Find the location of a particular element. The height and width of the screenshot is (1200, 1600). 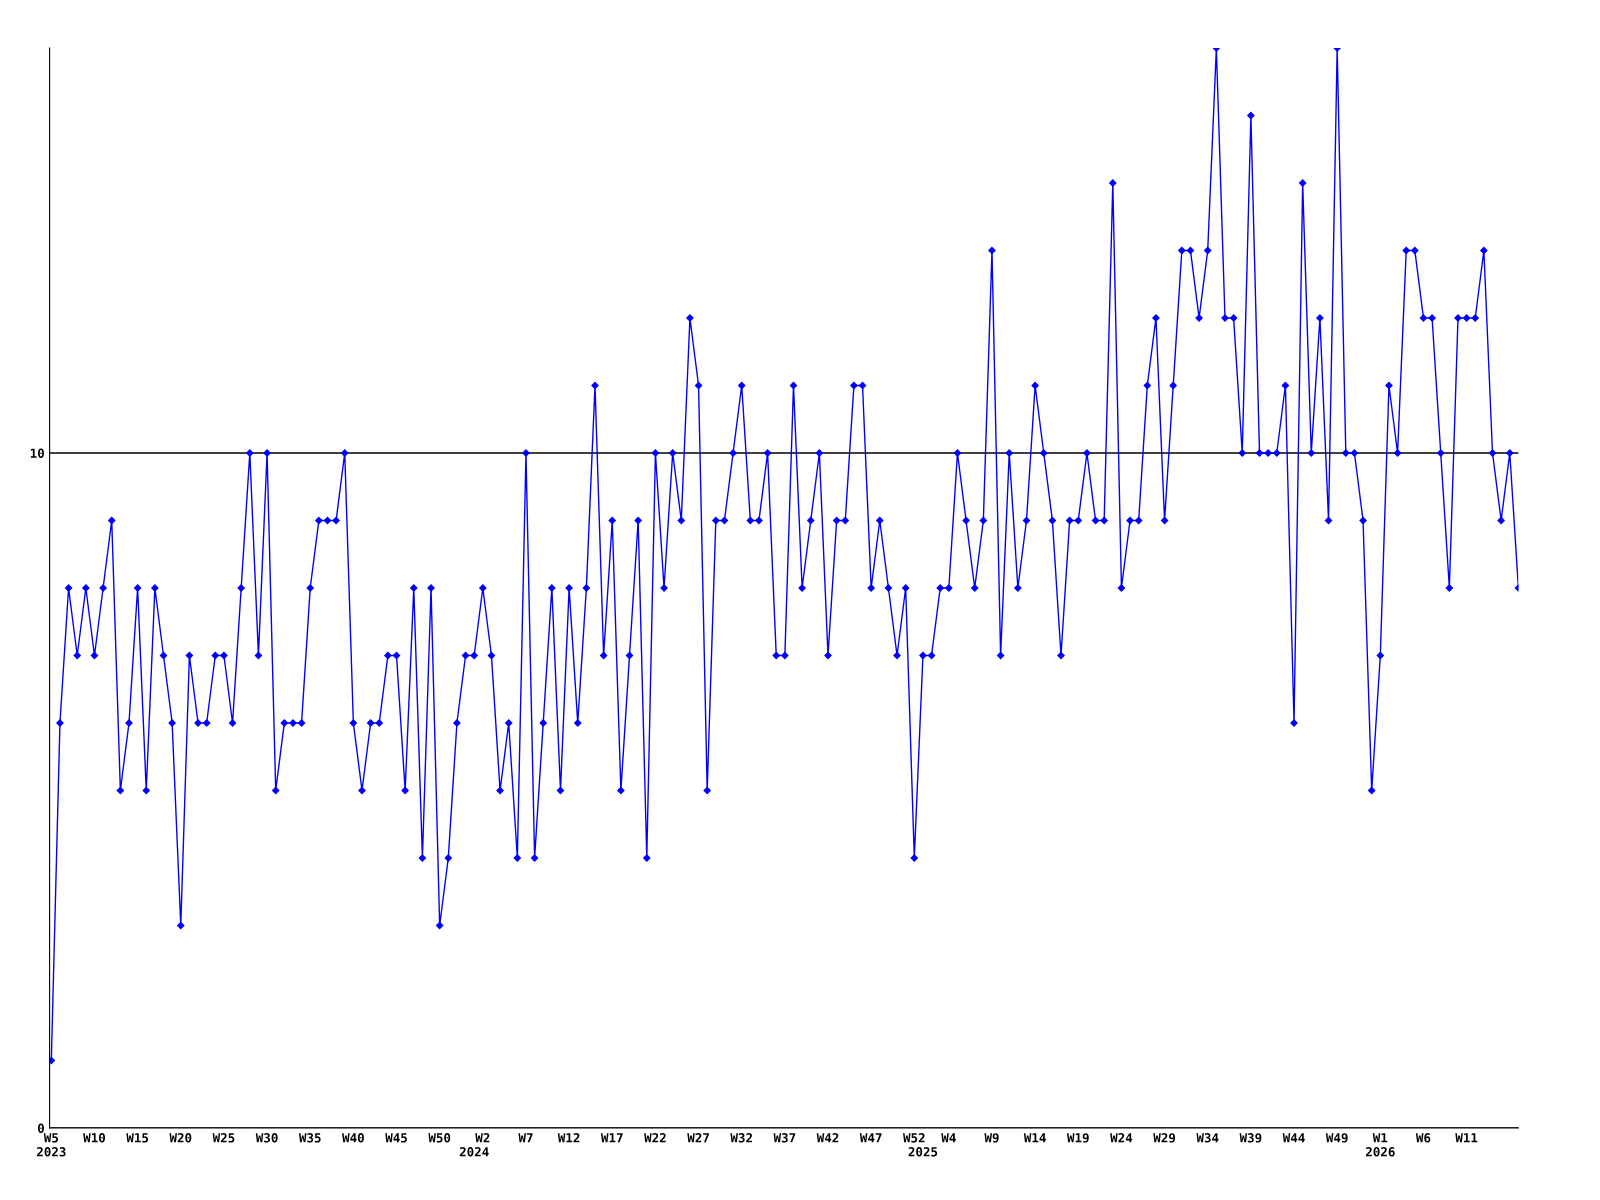

x-tick-label: W52 is located at coordinates (914, 1138).